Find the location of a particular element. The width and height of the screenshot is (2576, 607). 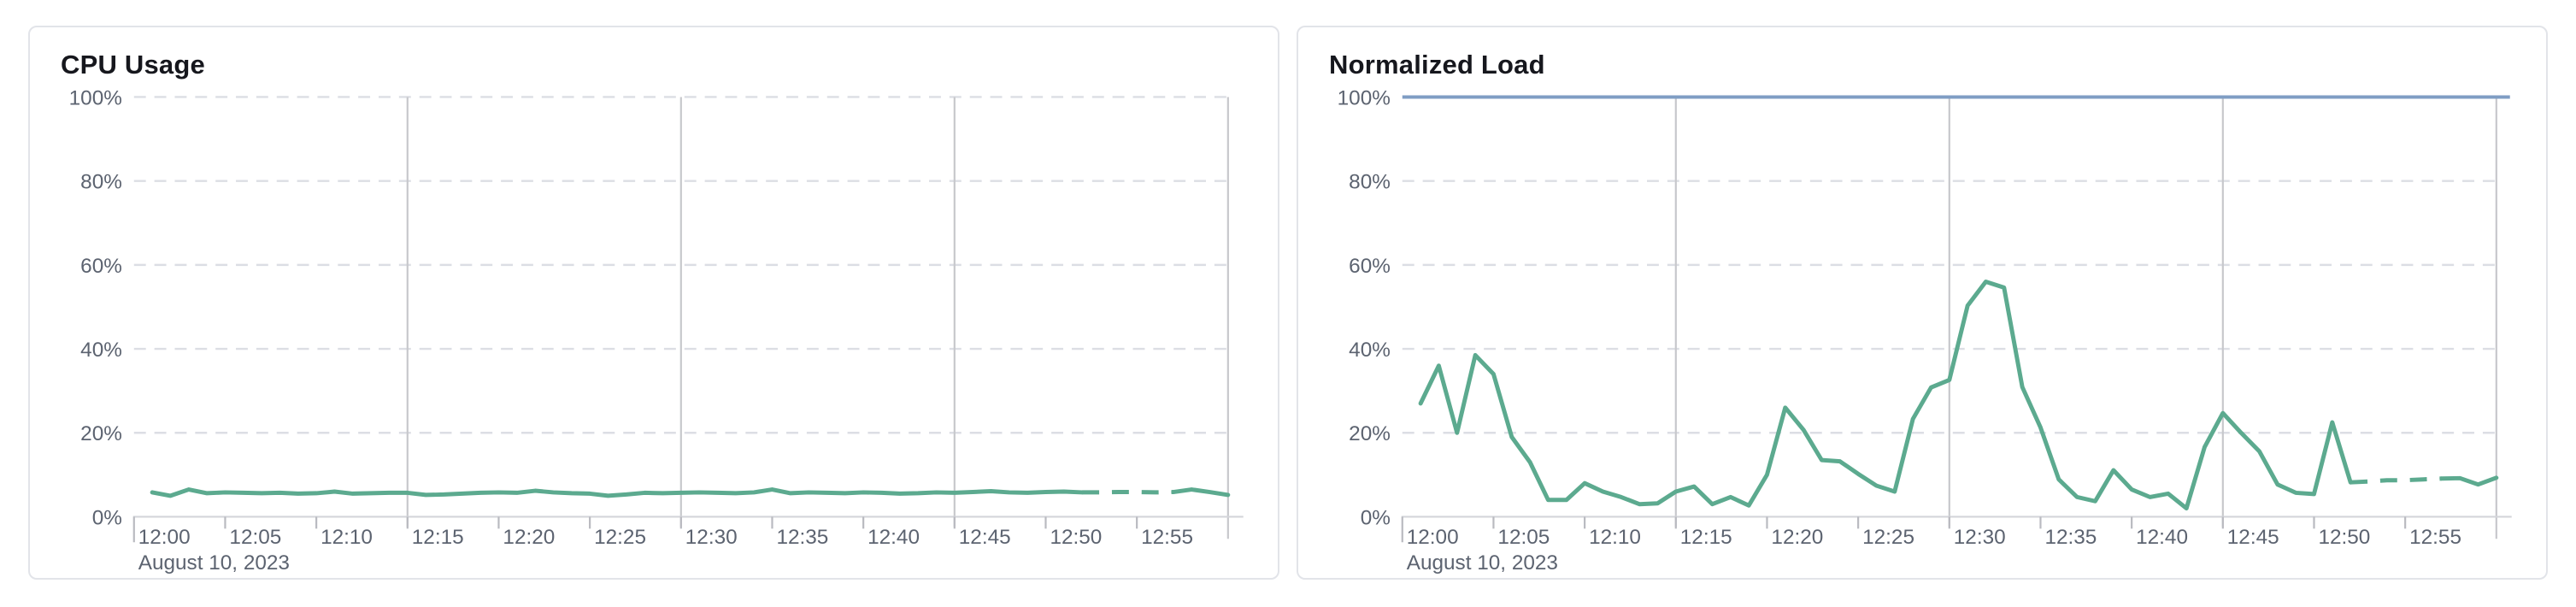

series-line-normalized-load-solid-tail is located at coordinates (2469, 481).